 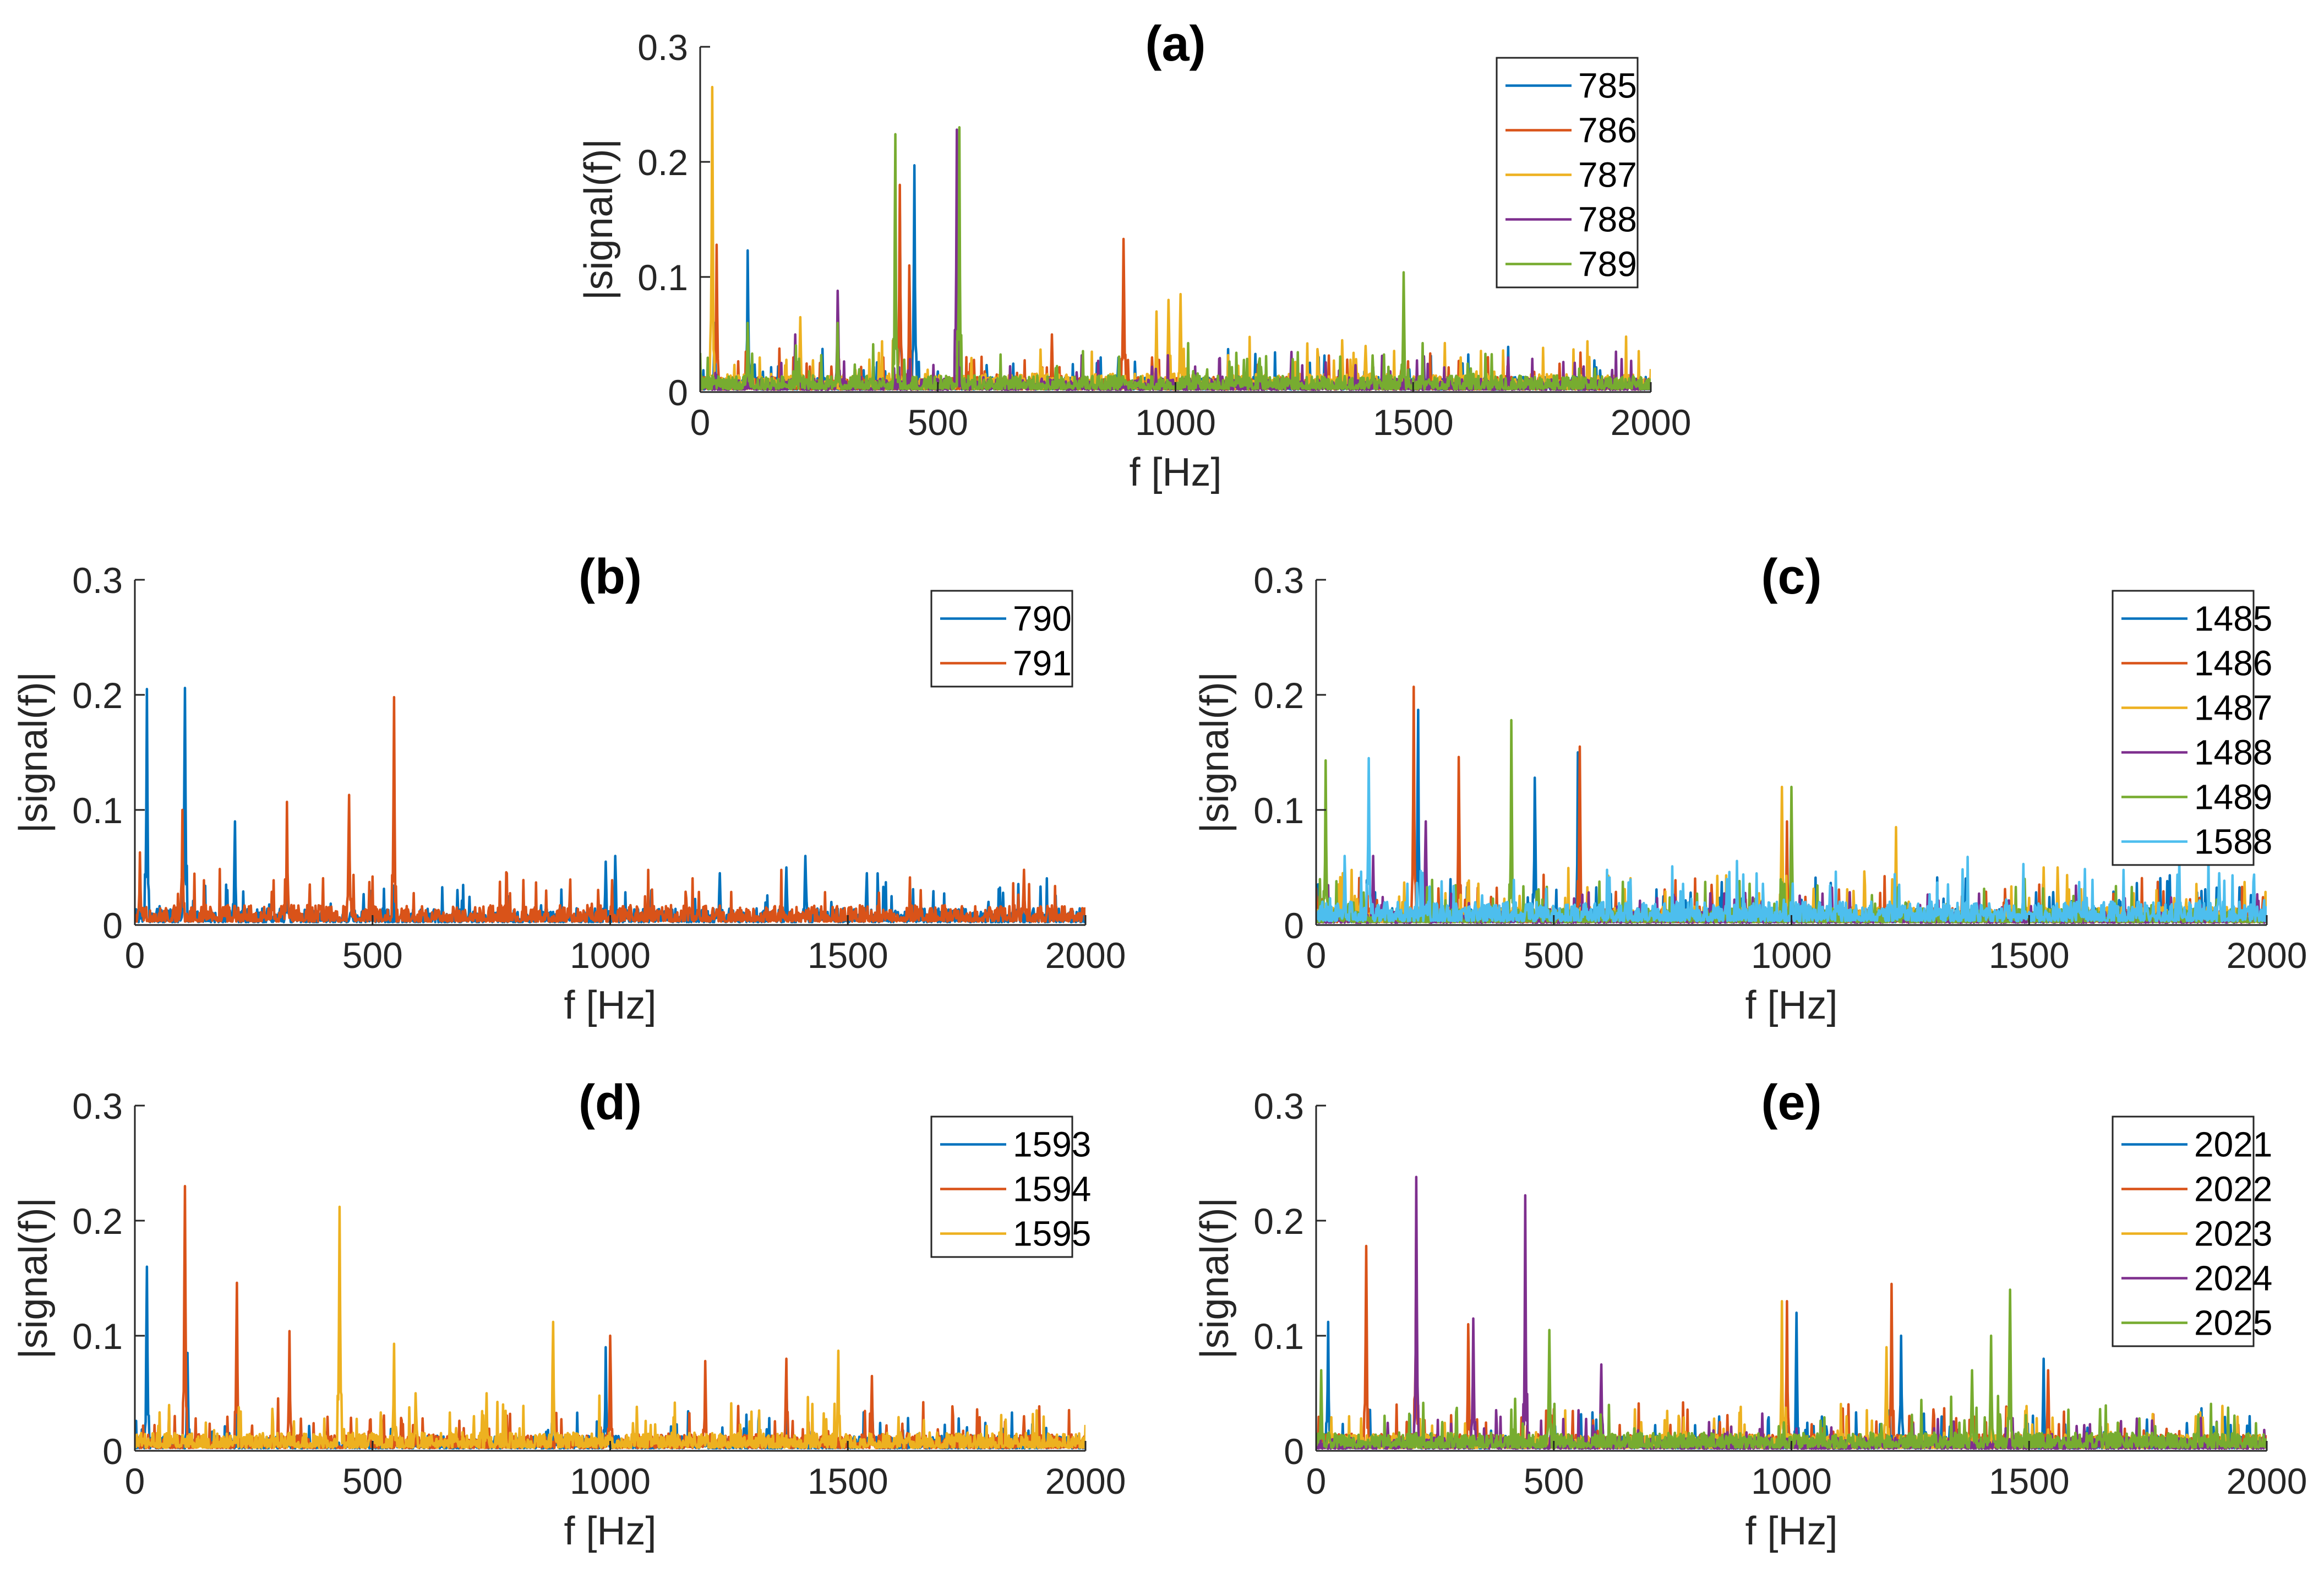 I want to click on legend-label: 2025, so click(x=2233, y=1323).